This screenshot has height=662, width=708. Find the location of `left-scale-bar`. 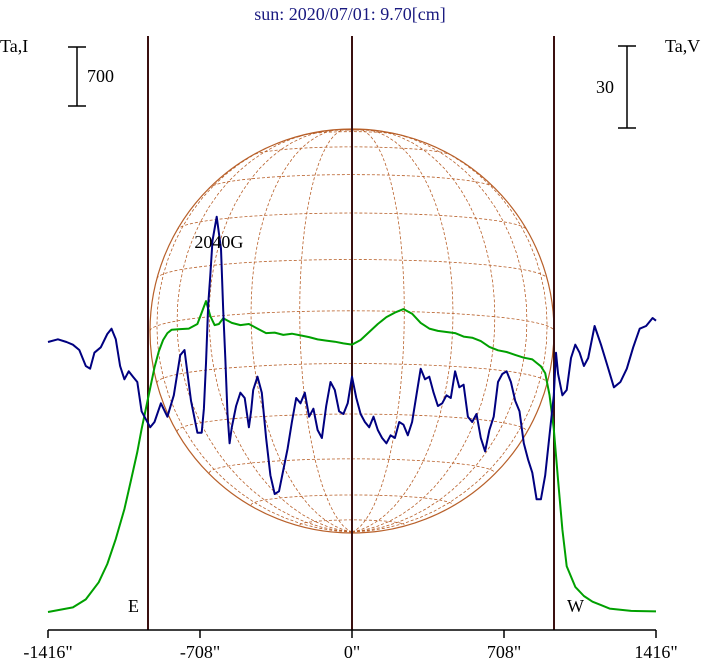

left-scale-bar is located at coordinates (77, 76).